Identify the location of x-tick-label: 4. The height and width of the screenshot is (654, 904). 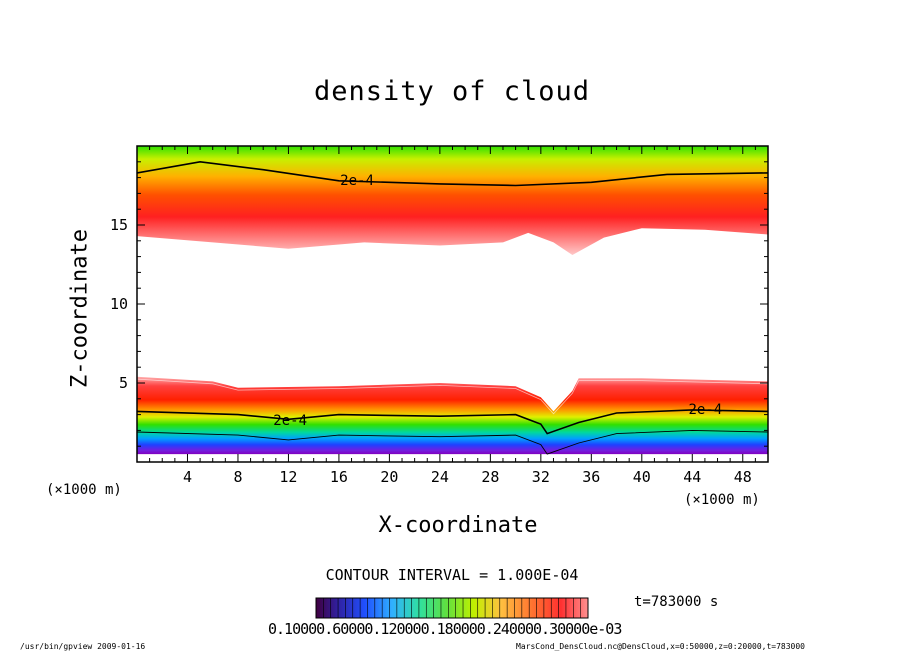
(187, 477).